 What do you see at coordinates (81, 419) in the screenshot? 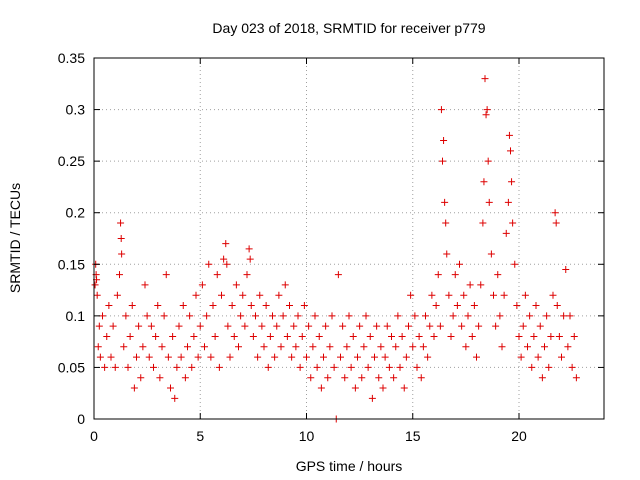
I see `y-tick-label: 0` at bounding box center [81, 419].